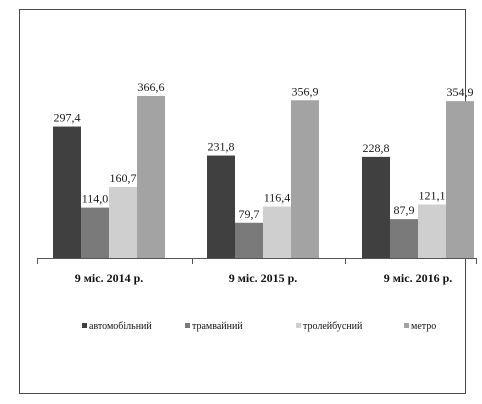  Describe the element at coordinates (432, 195) in the screenshot. I see `data-label: 121,1` at that location.